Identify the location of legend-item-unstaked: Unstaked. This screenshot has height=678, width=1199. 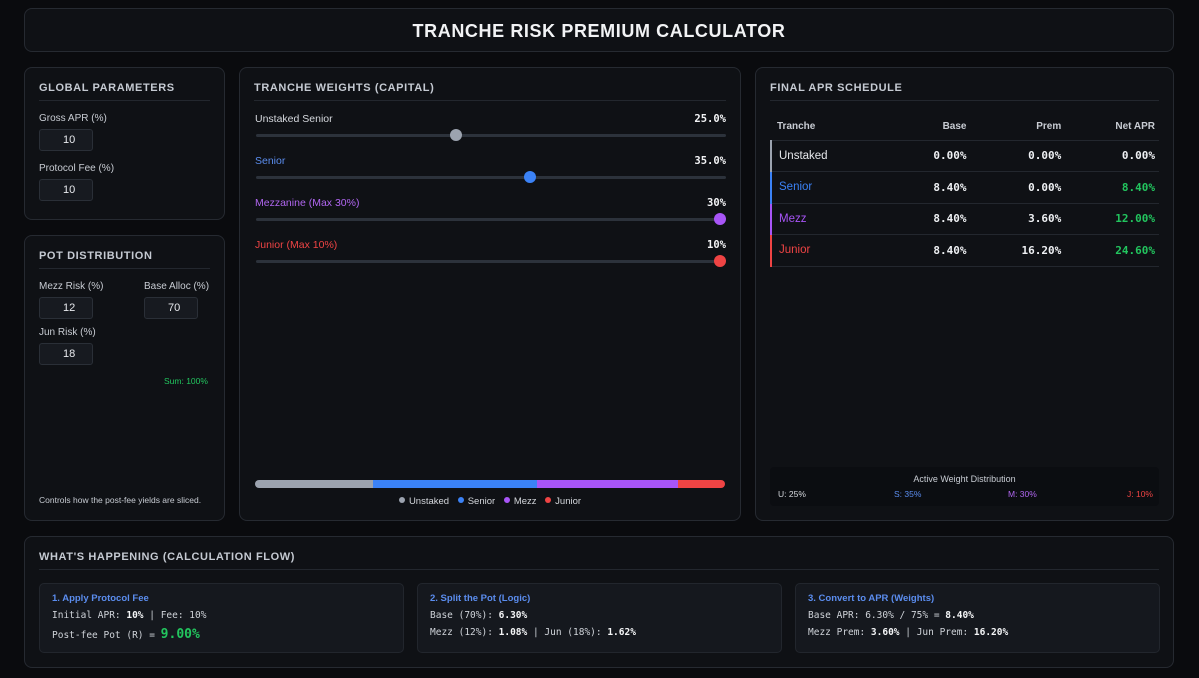
(424, 501).